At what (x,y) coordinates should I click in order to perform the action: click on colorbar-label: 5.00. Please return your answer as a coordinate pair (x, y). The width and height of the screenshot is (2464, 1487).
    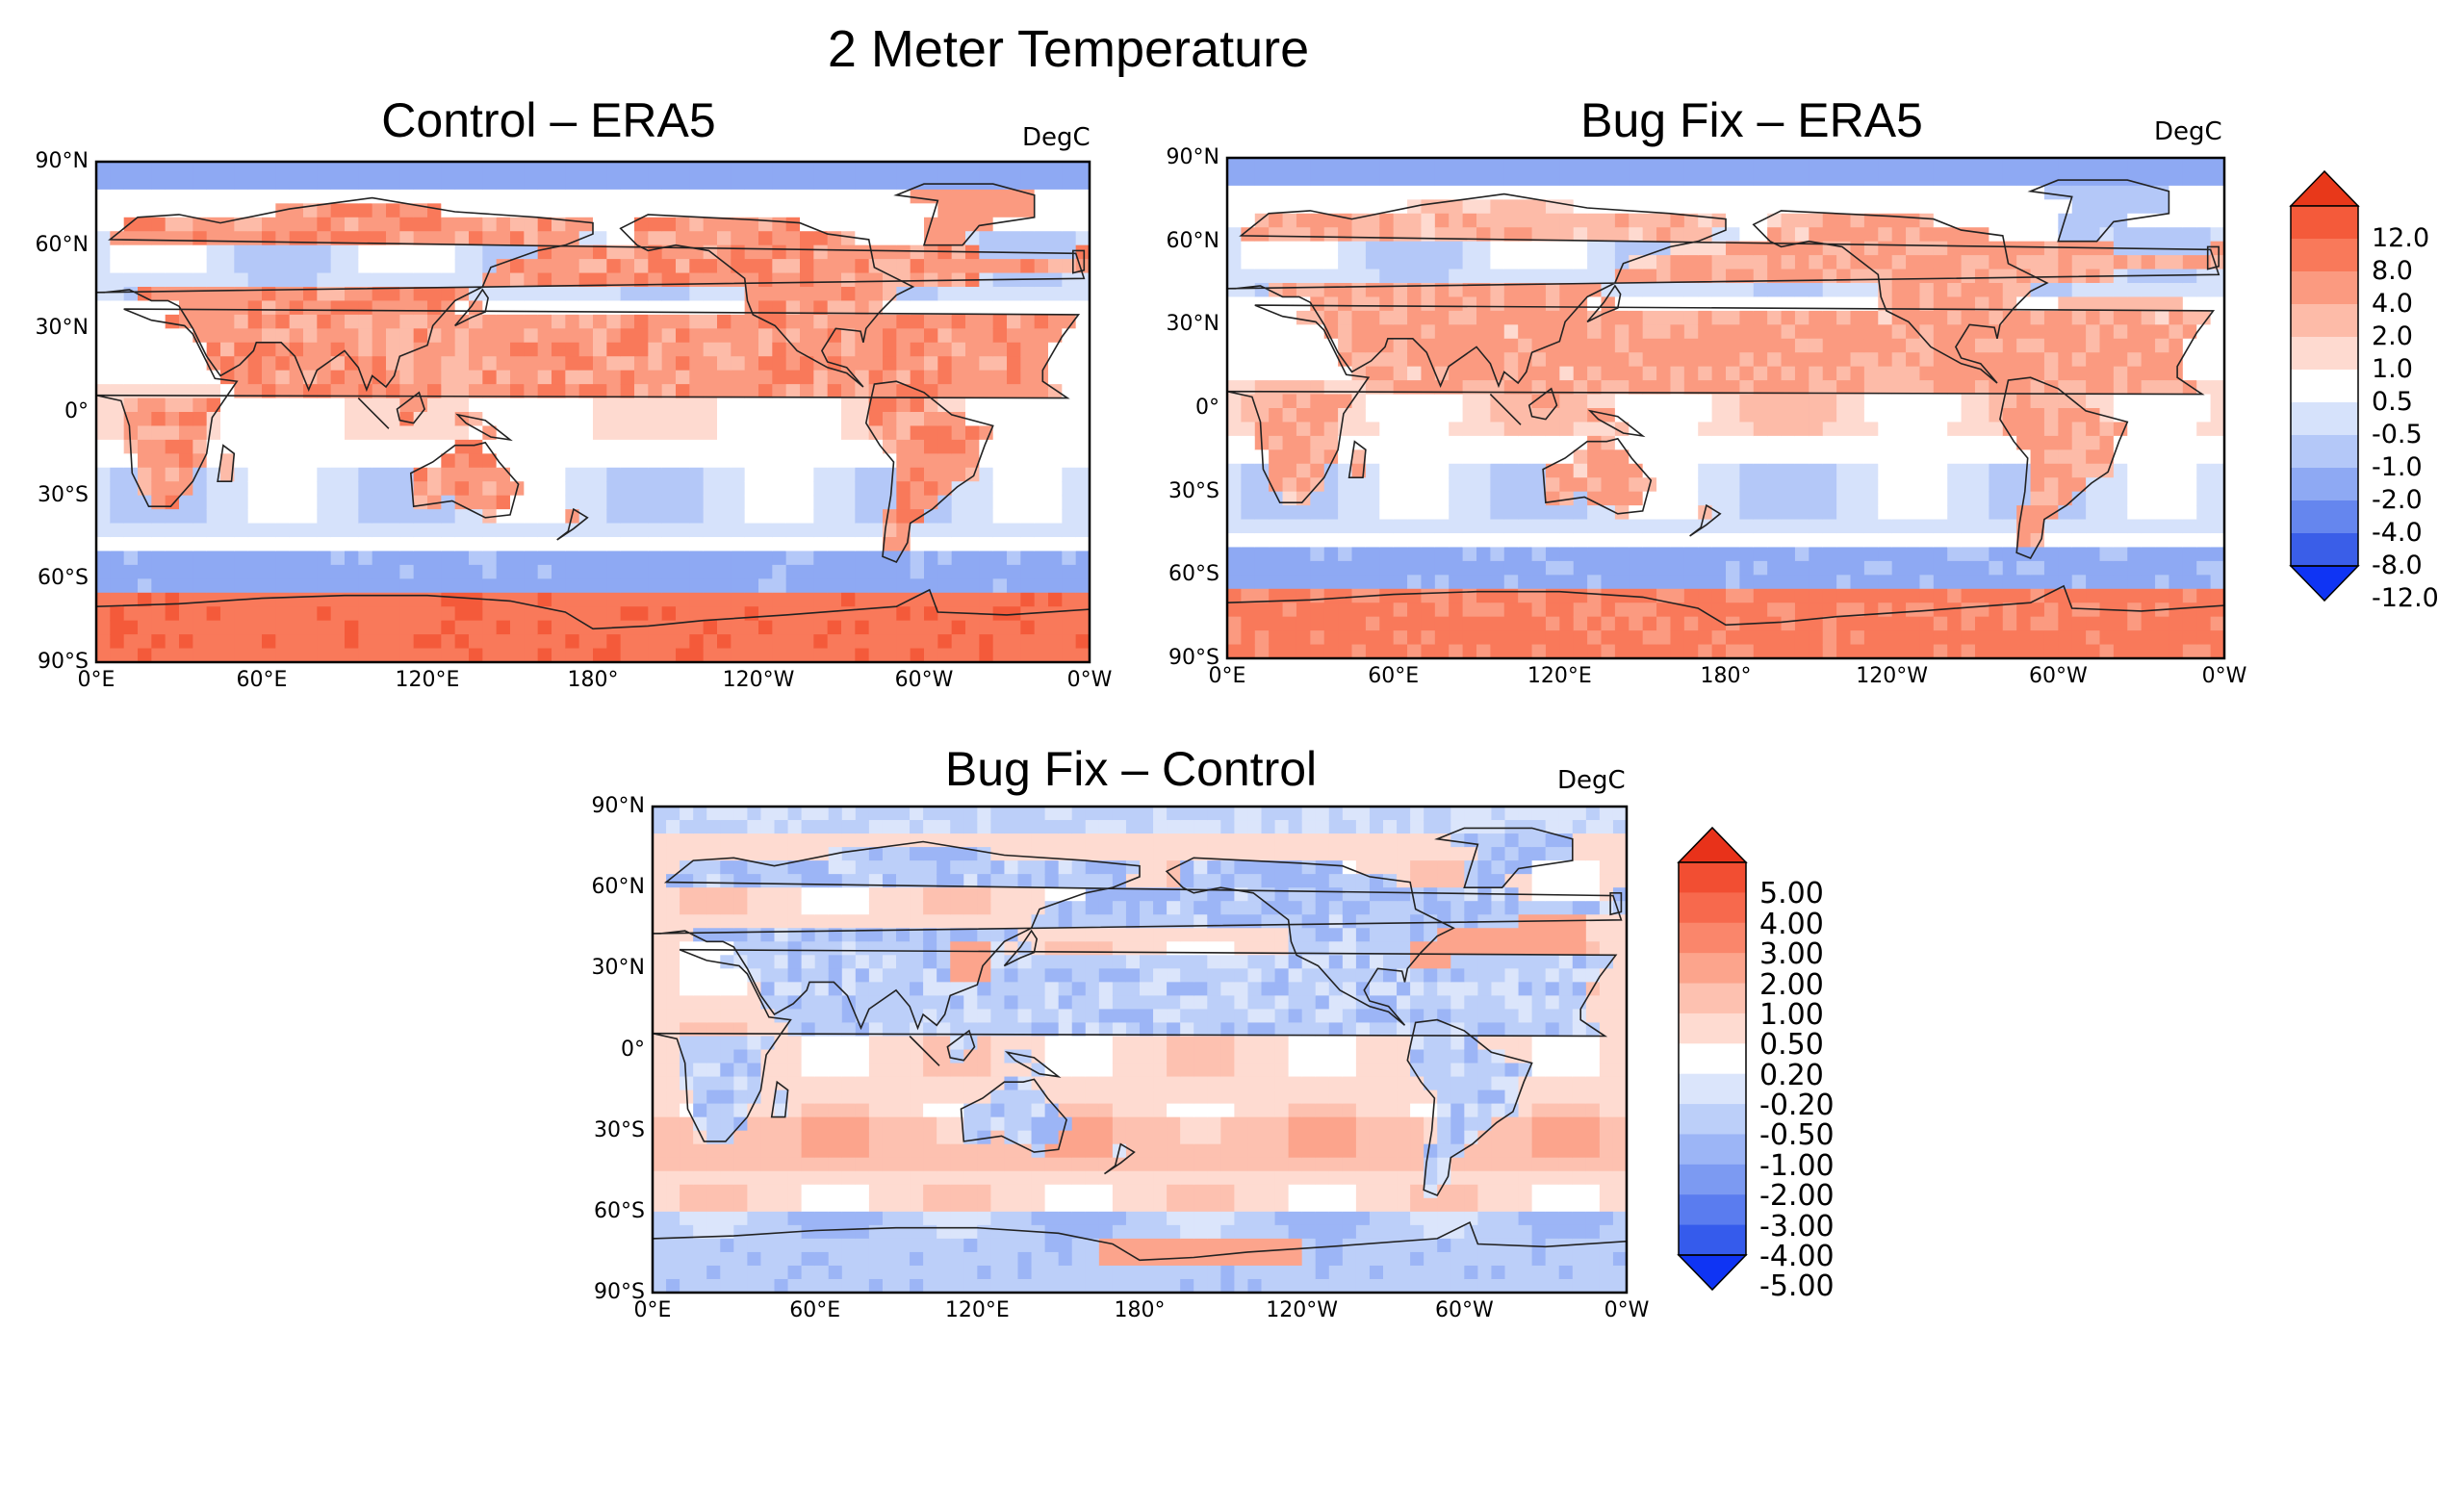
    Looking at the image, I should click on (1791, 893).